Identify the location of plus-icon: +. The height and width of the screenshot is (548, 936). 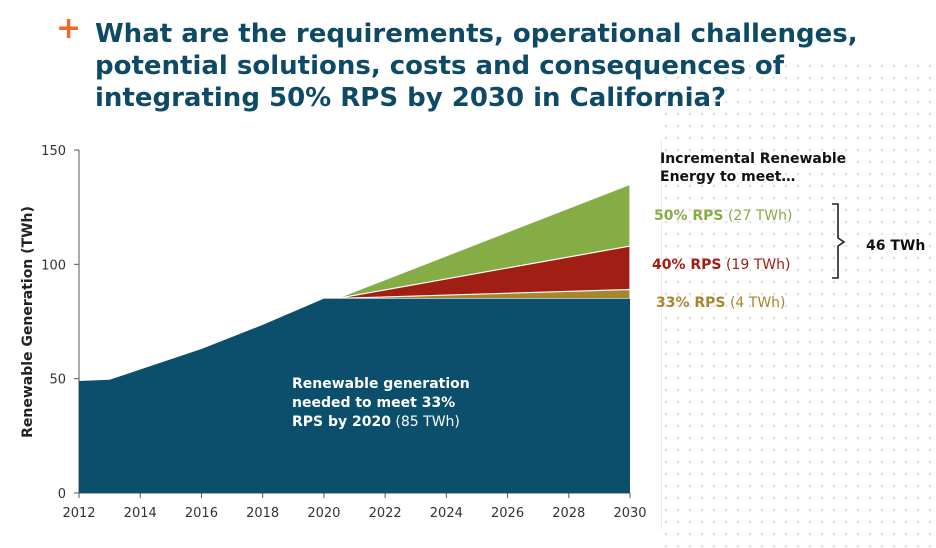
(69, 28).